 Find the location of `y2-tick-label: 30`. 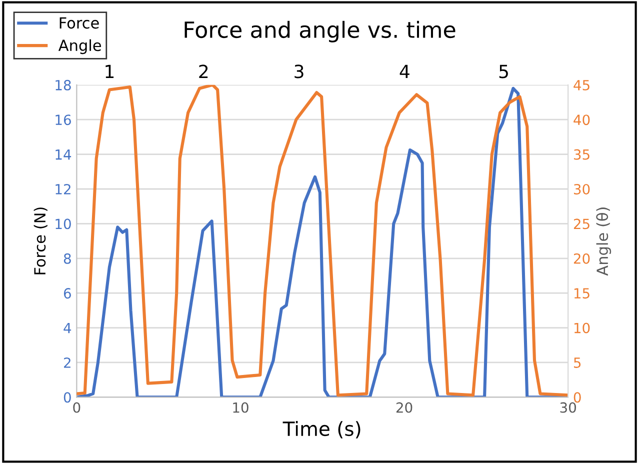

y2-tick-label: 30 is located at coordinates (582, 189).